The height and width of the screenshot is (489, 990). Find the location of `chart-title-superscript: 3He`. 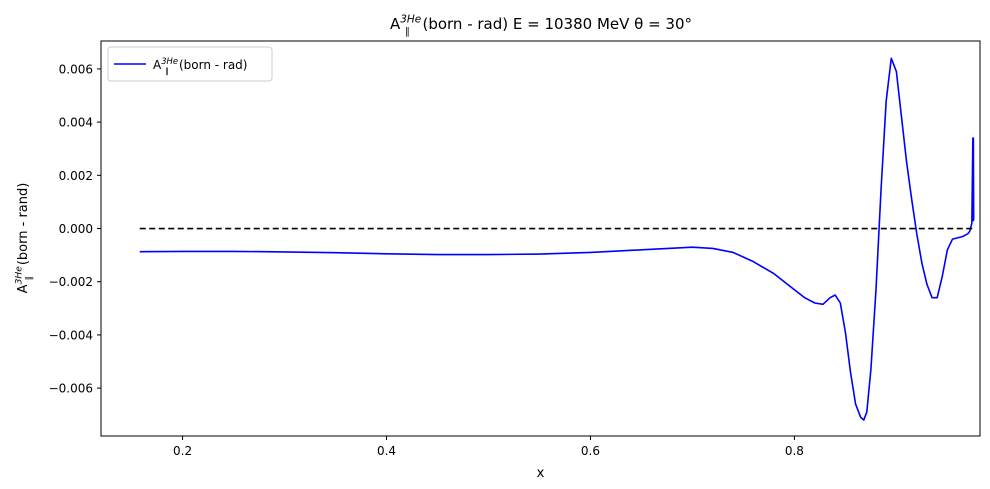

chart-title-superscript: 3He is located at coordinates (410, 20).